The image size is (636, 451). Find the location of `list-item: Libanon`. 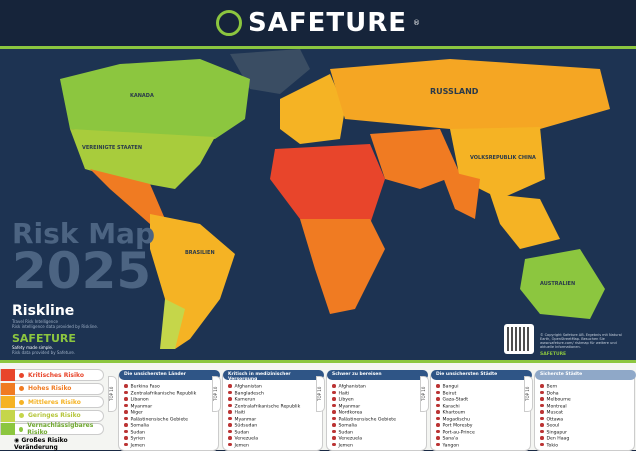

list-item: Libanon is located at coordinates (160, 400).